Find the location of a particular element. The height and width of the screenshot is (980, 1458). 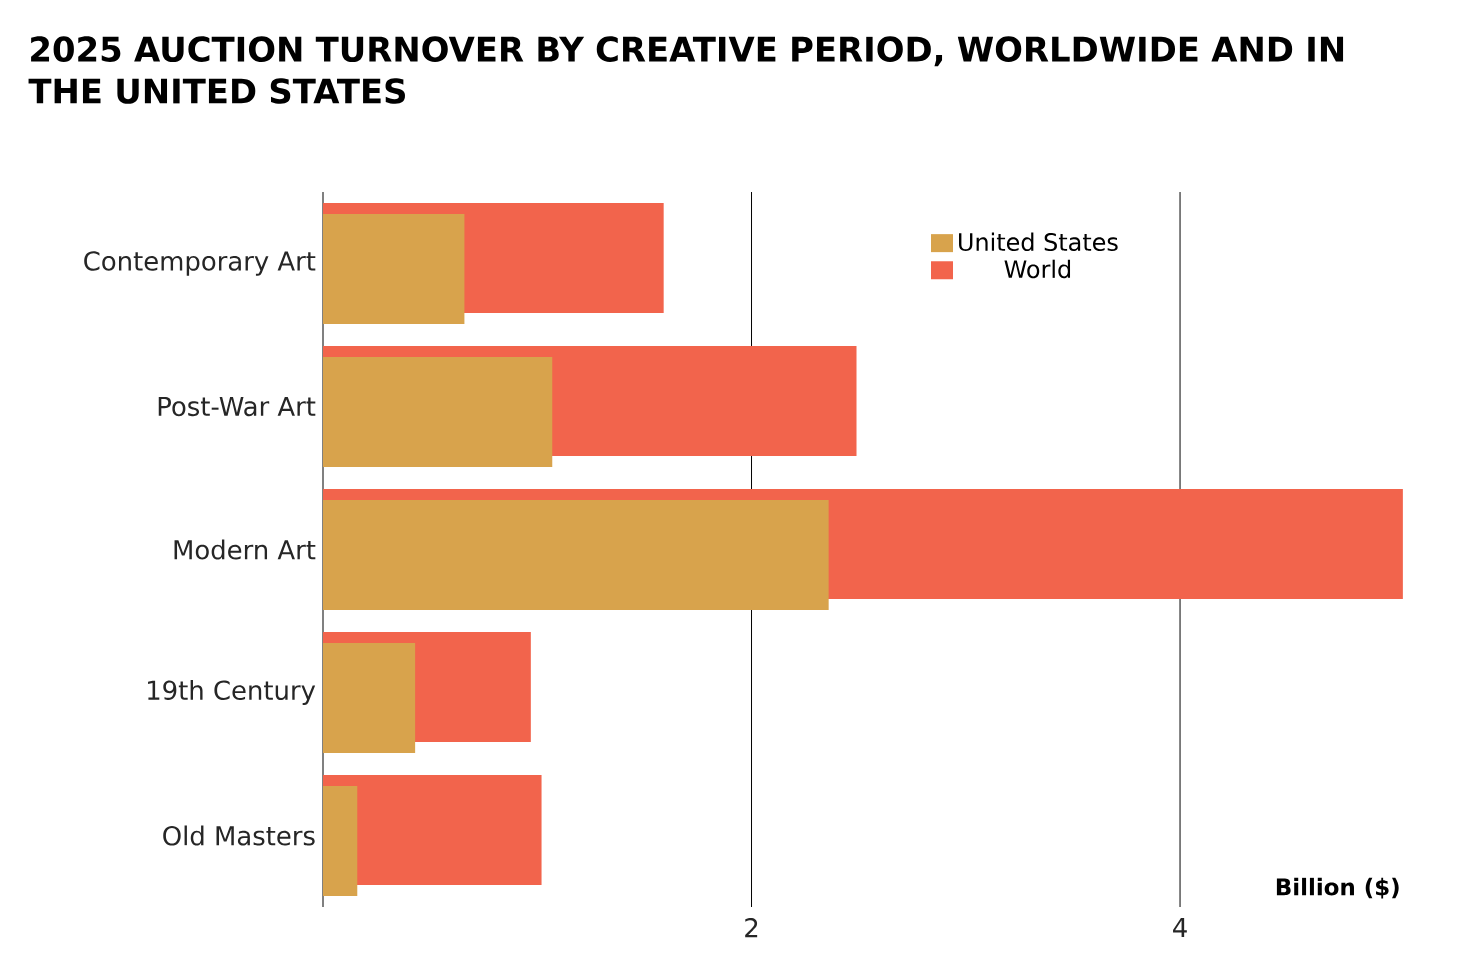

legend-label: World is located at coordinates (1037, 269).